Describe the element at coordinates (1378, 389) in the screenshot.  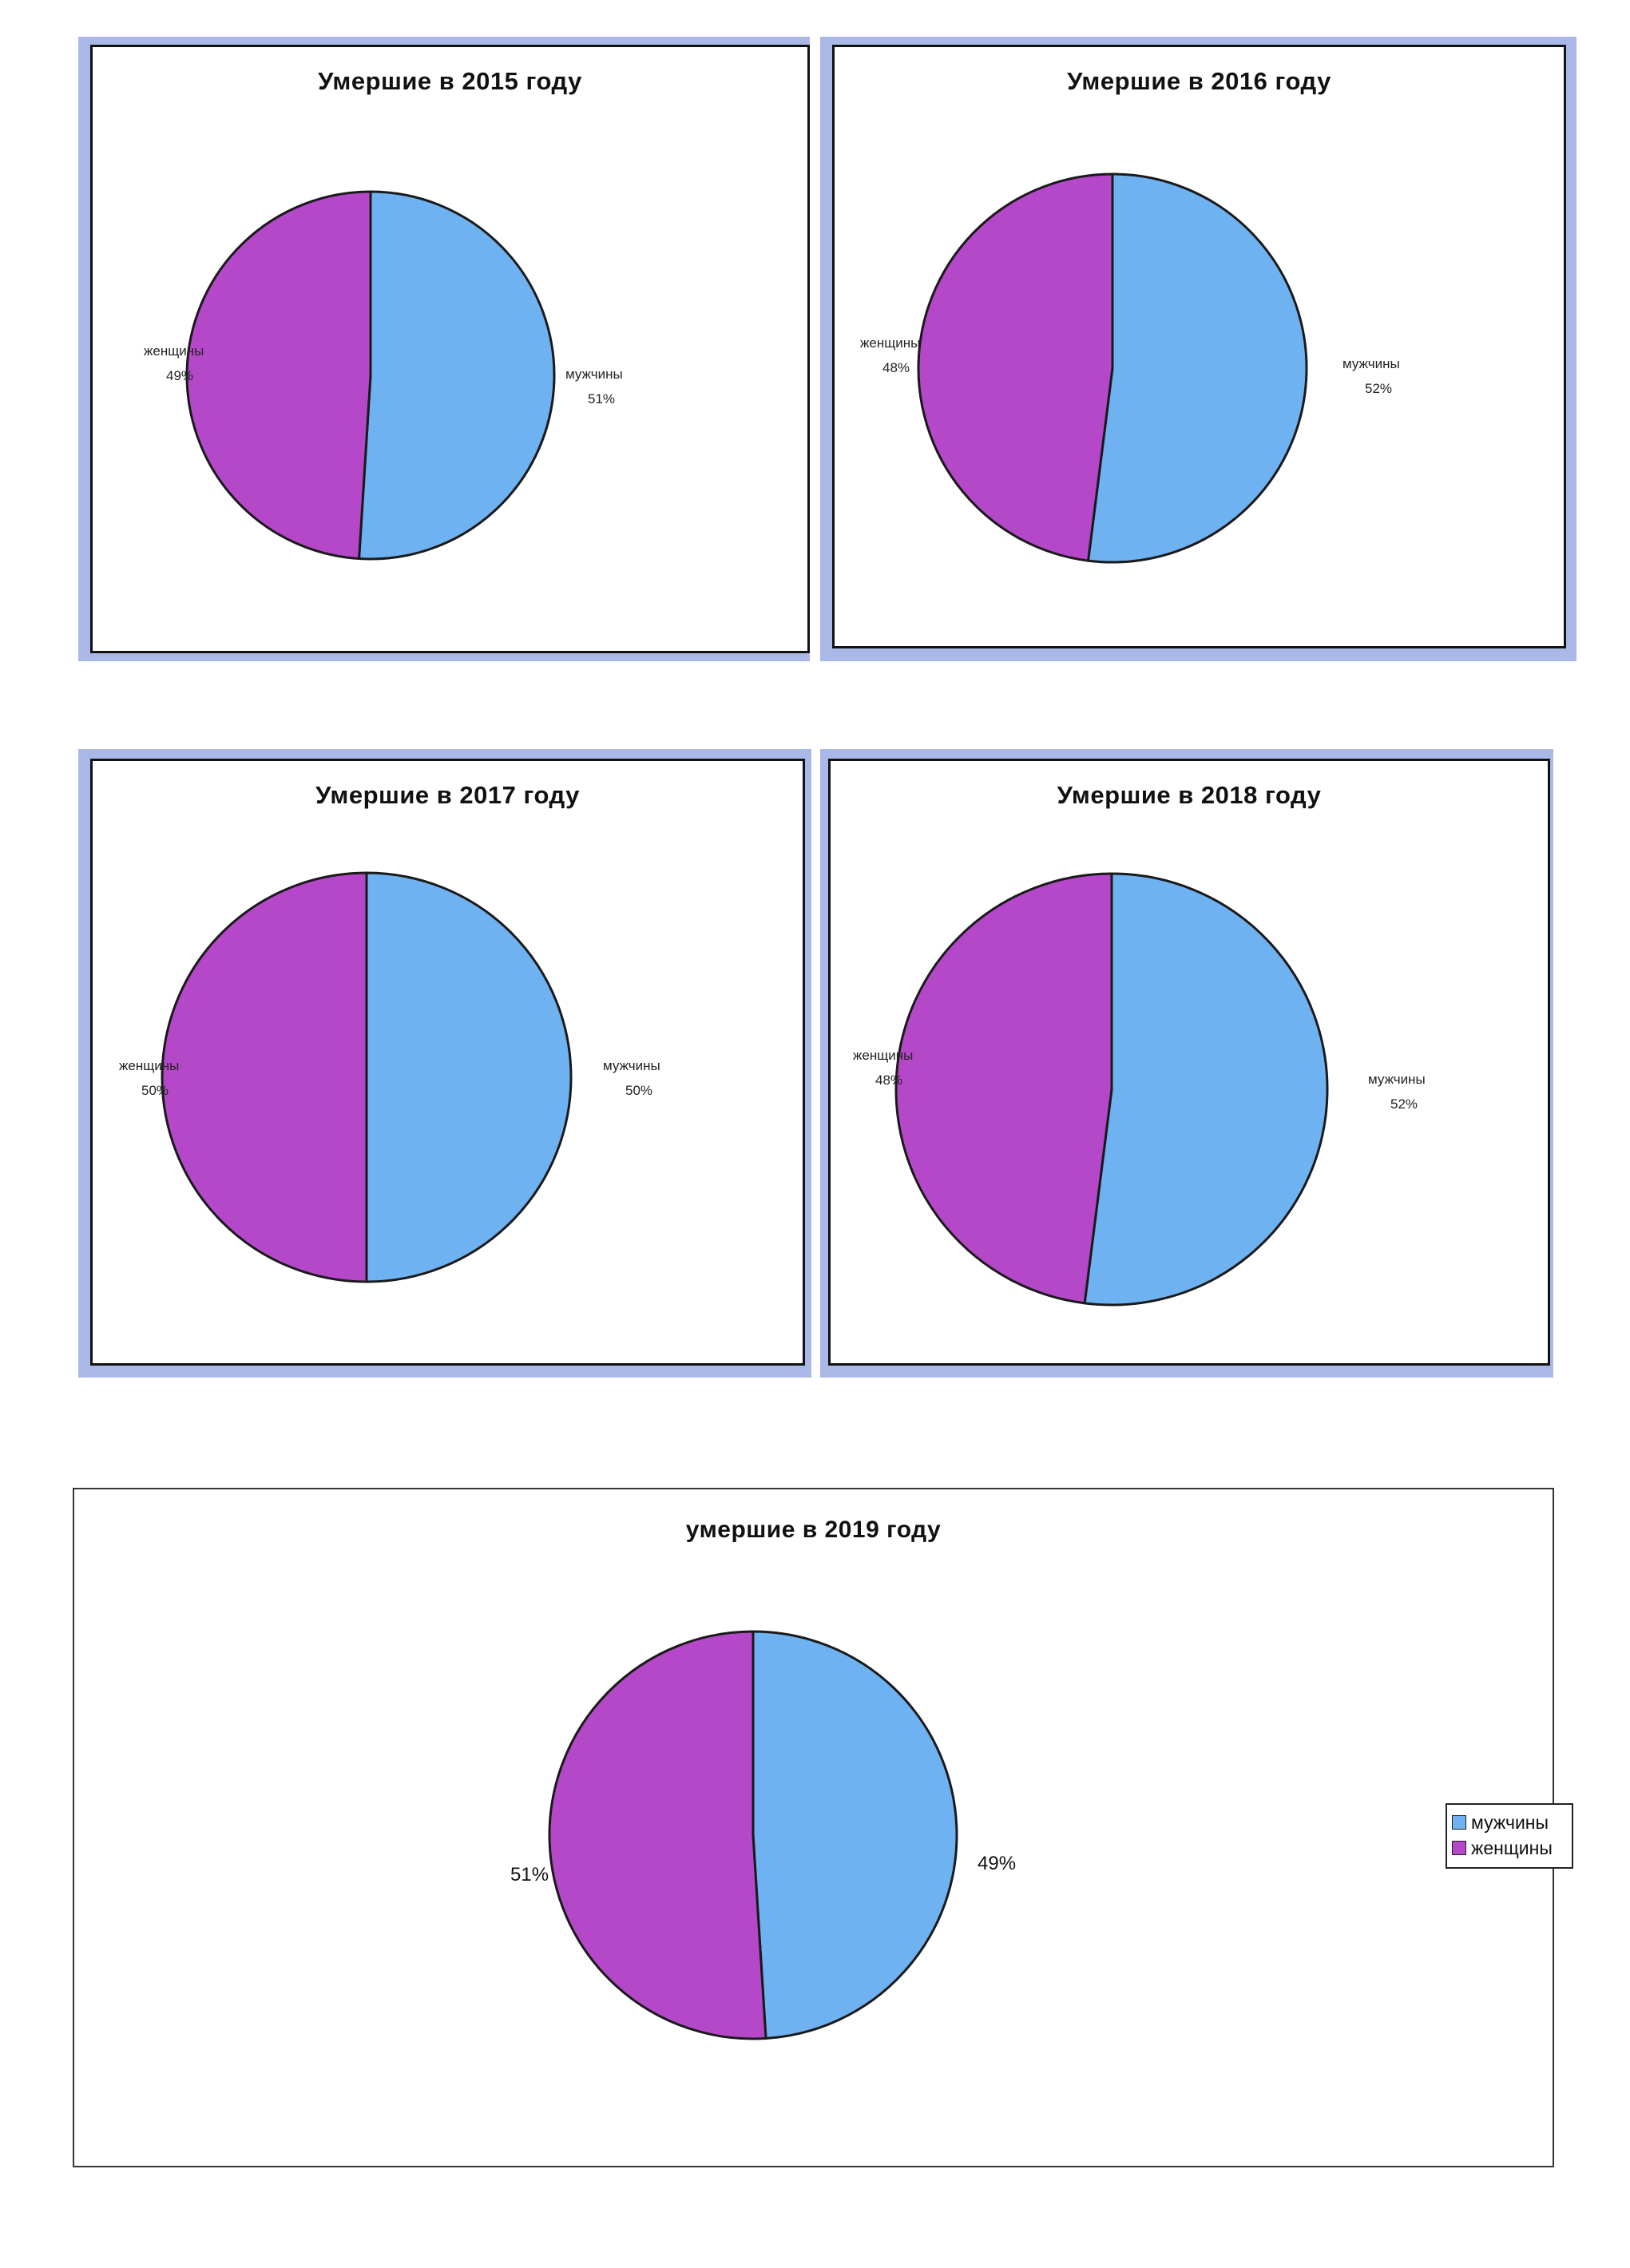
I see `slice-value-label-men-1: 52%` at that location.